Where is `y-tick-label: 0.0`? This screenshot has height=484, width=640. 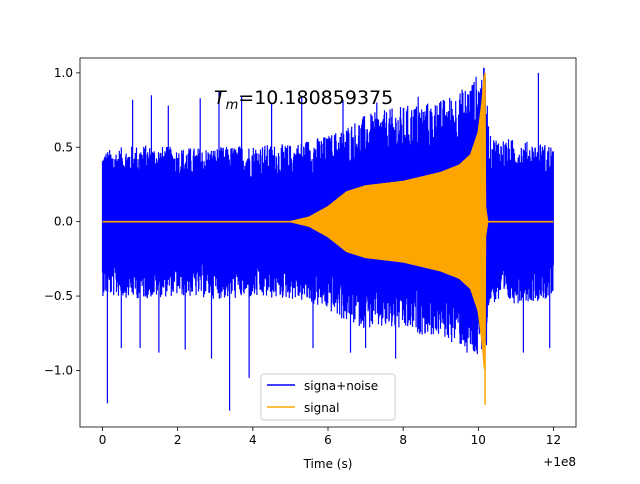 y-tick-label: 0.0 is located at coordinates (63, 222).